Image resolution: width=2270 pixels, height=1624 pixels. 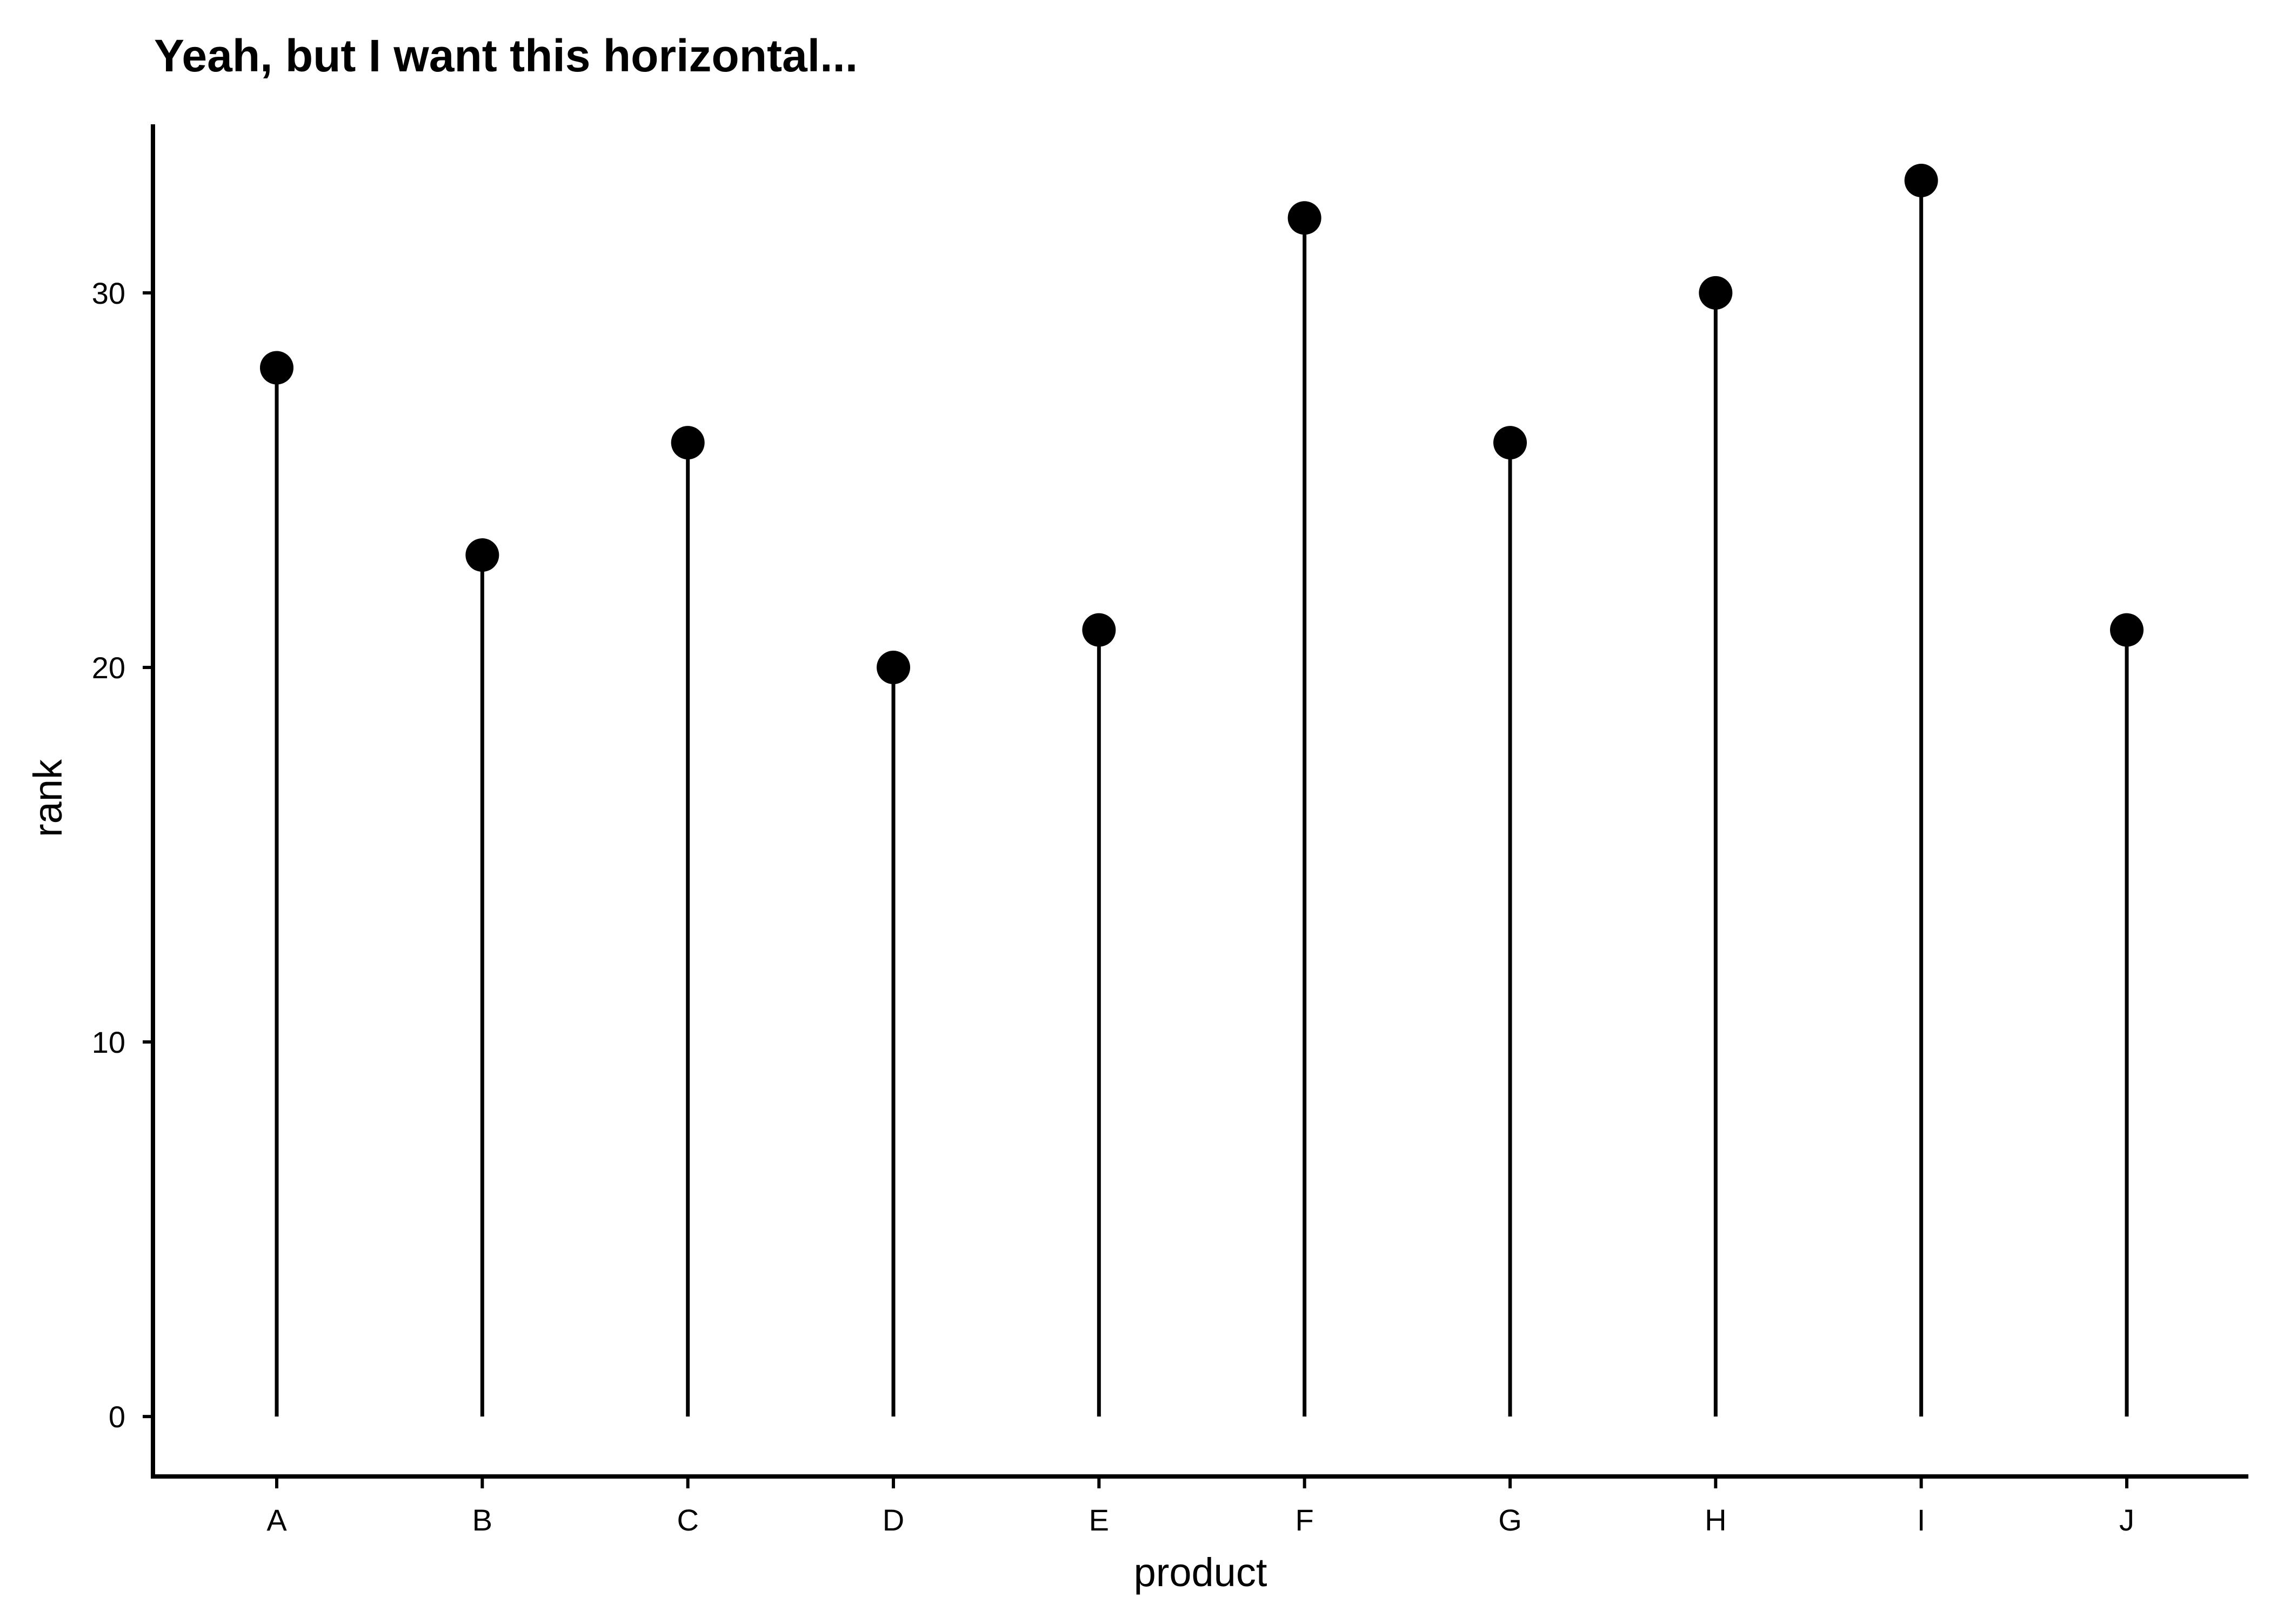 I want to click on y-ticks: 0 10 20 30, so click(x=122, y=855).